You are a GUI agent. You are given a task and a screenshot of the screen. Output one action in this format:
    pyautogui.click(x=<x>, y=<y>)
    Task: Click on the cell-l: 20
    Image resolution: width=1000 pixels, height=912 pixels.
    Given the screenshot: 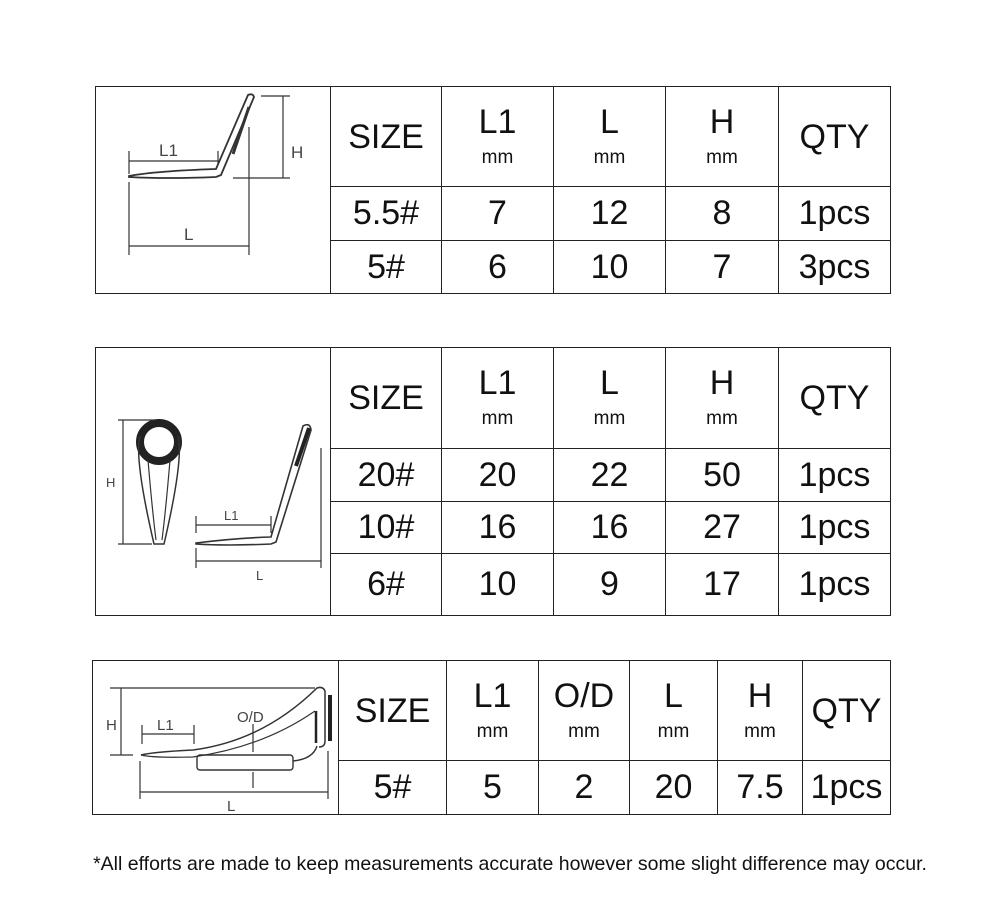 What is the action you would take?
    pyautogui.click(x=673, y=787)
    